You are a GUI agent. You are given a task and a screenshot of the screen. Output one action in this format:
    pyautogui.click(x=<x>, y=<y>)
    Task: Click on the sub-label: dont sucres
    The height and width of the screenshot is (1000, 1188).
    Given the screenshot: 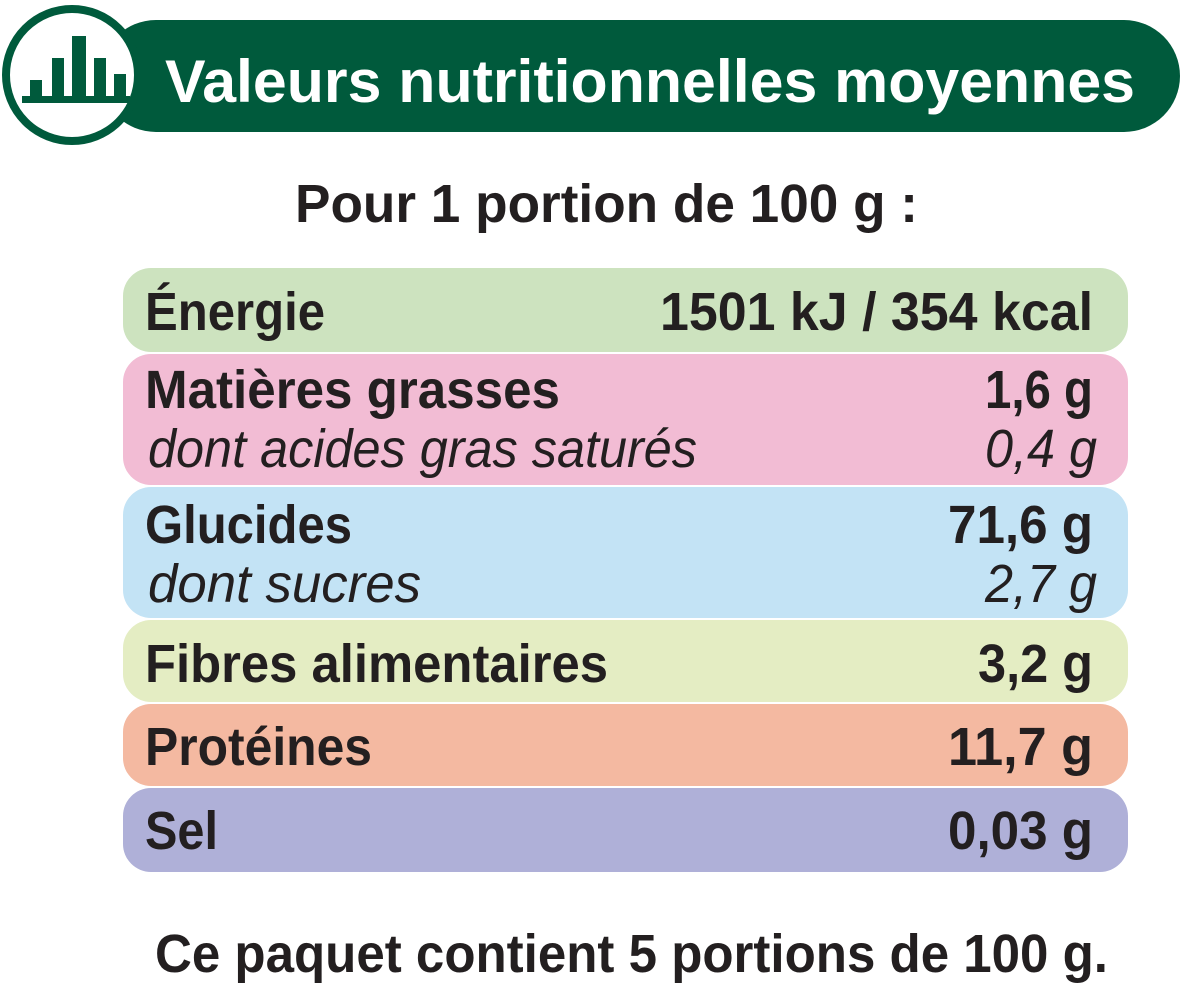 What is the action you would take?
    pyautogui.click(x=284, y=584)
    